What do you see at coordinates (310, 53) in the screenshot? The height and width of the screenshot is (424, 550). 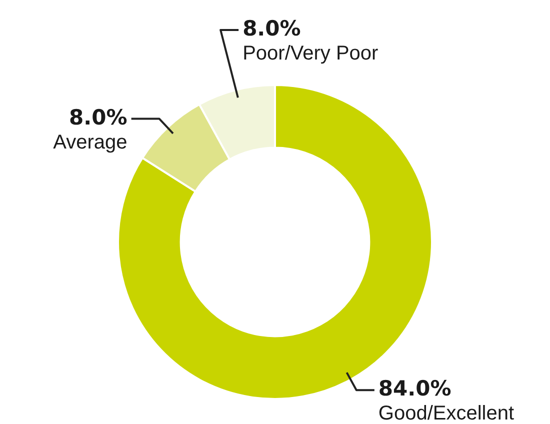 I see `slice-label: Poor/Very Poor` at bounding box center [310, 53].